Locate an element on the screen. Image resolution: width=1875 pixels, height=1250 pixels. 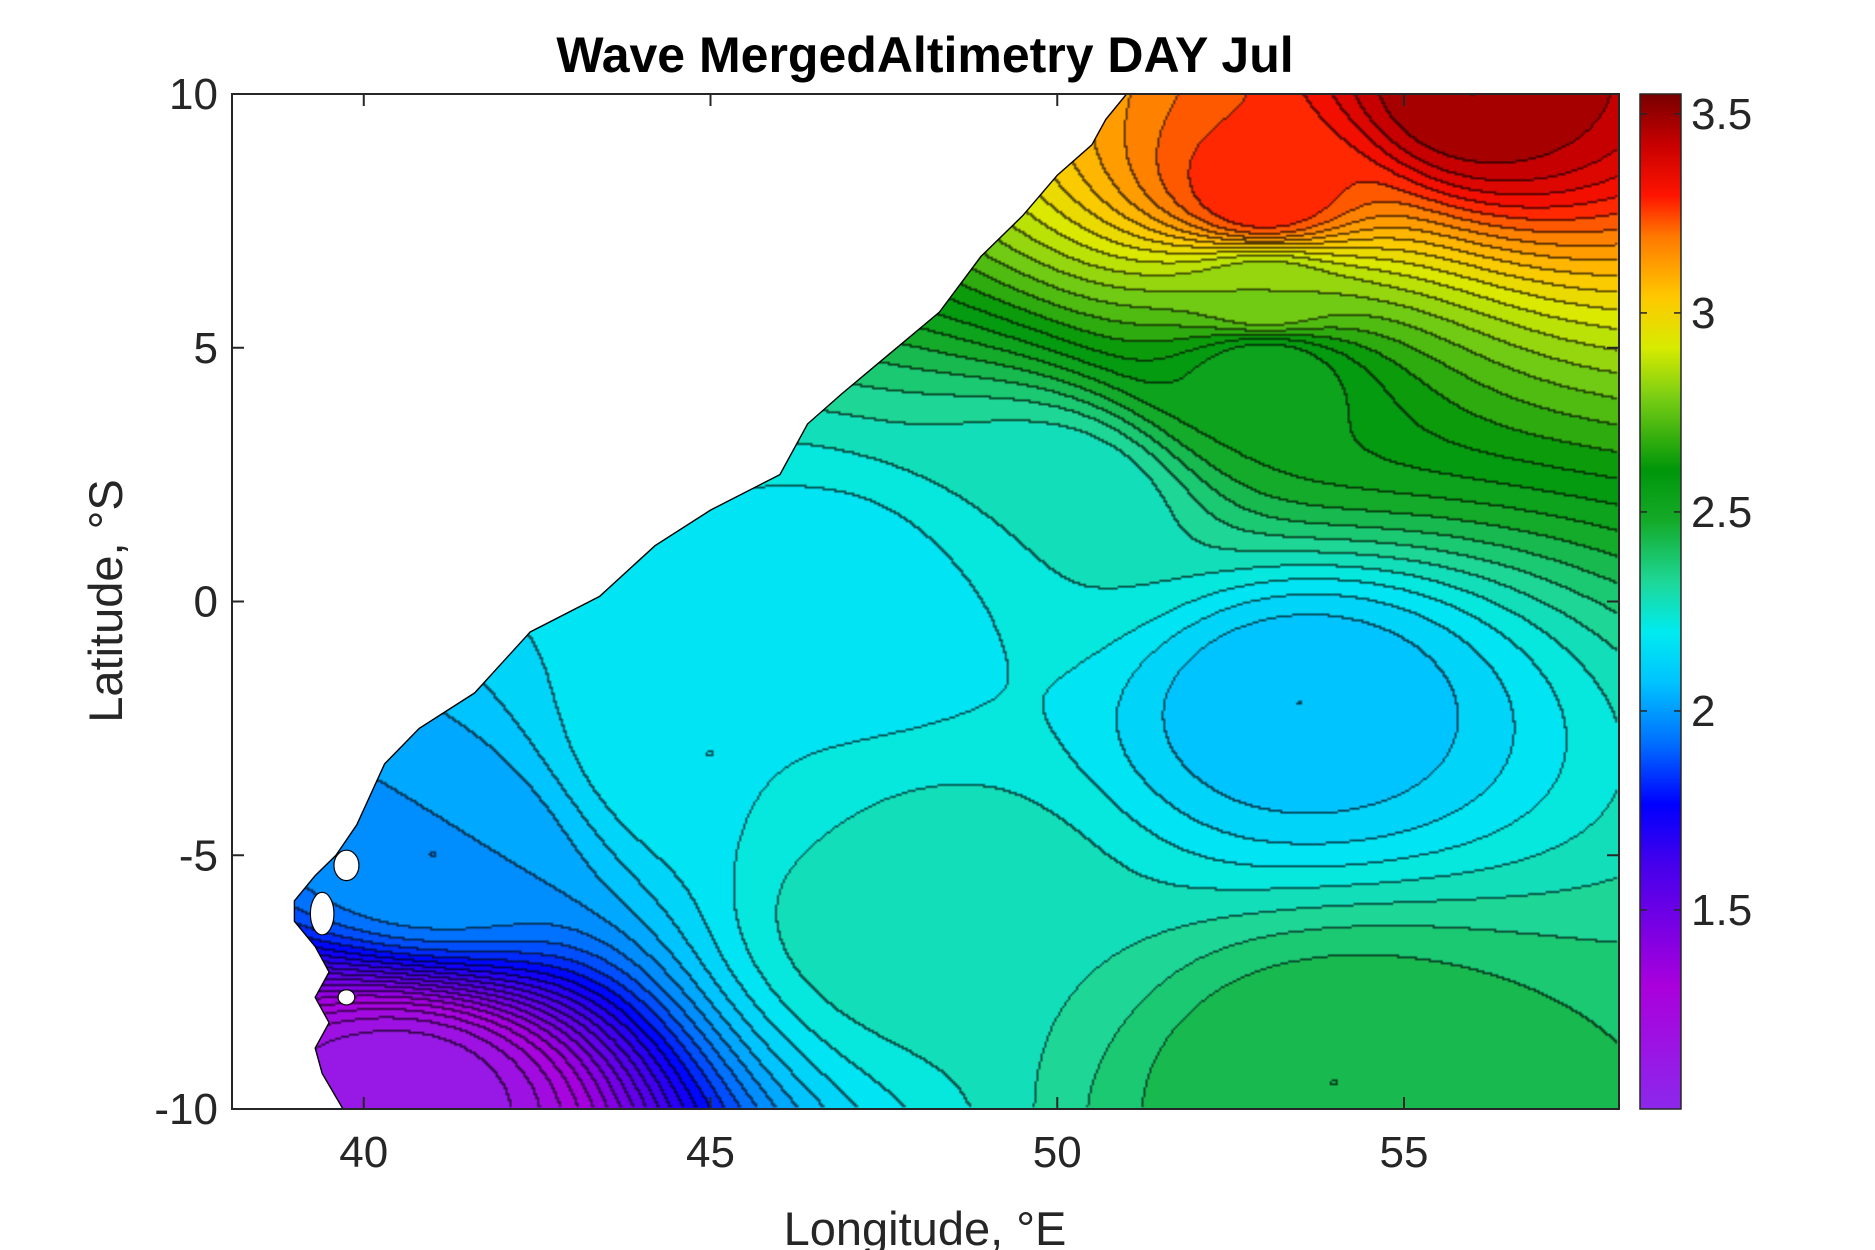
islands is located at coordinates (334, 927).